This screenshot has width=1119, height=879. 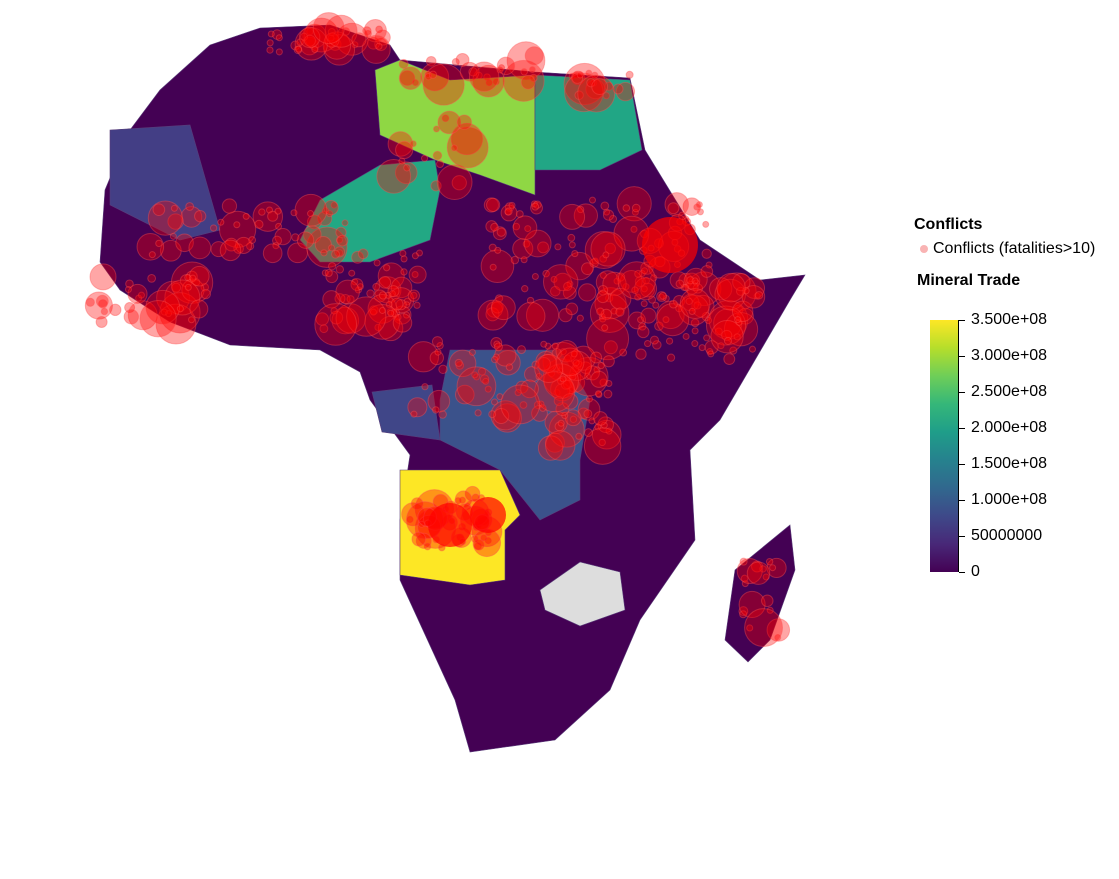 I want to click on country-egypt, so click(x=588, y=122).